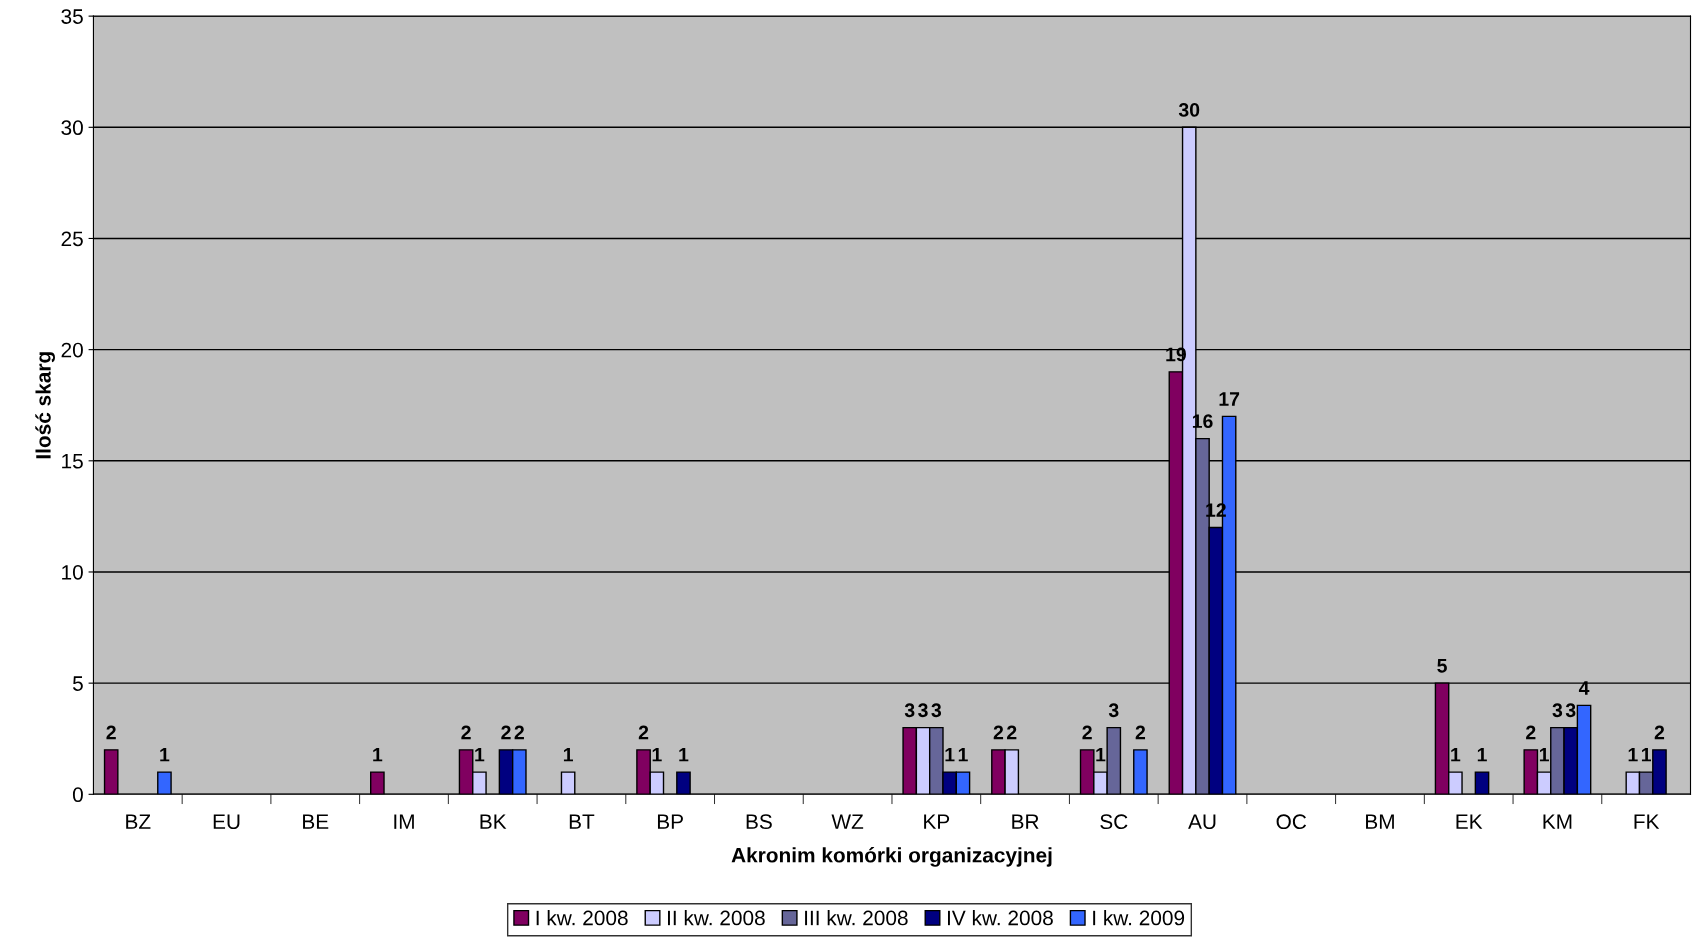 The height and width of the screenshot is (949, 1699). I want to click on x-tick-label: EU, so click(226, 822).